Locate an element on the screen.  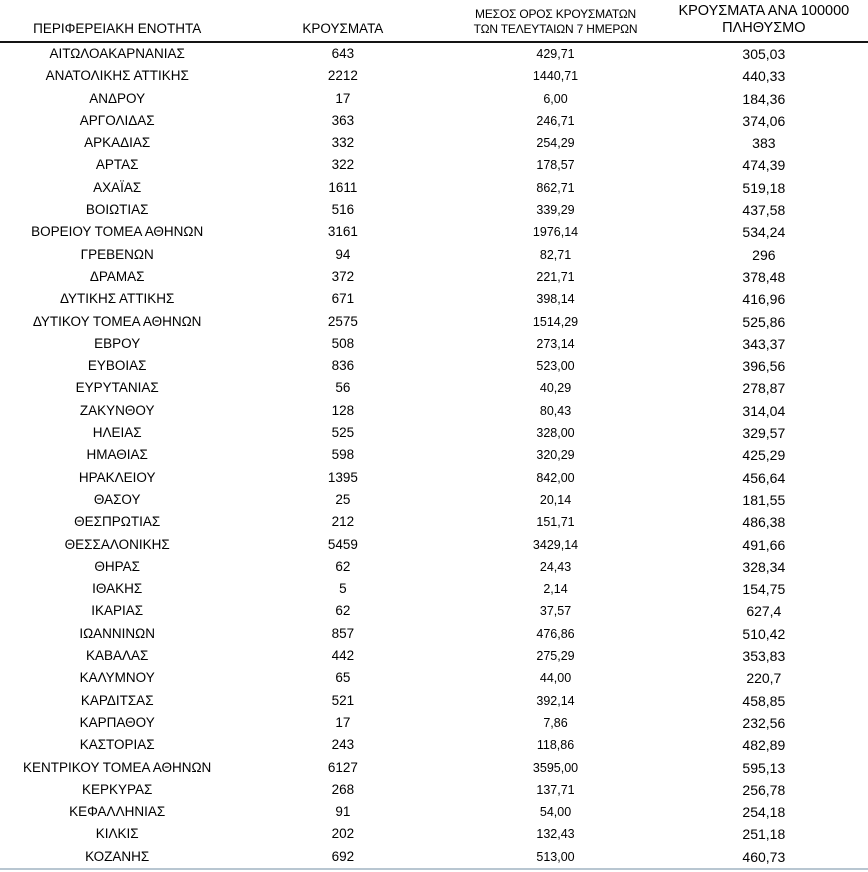
column-header-line: ΜΕΣΟΣ ΟΡΟΣ ΚΡΟΥΣΜΑΤΩΝ is located at coordinates (555, 14).